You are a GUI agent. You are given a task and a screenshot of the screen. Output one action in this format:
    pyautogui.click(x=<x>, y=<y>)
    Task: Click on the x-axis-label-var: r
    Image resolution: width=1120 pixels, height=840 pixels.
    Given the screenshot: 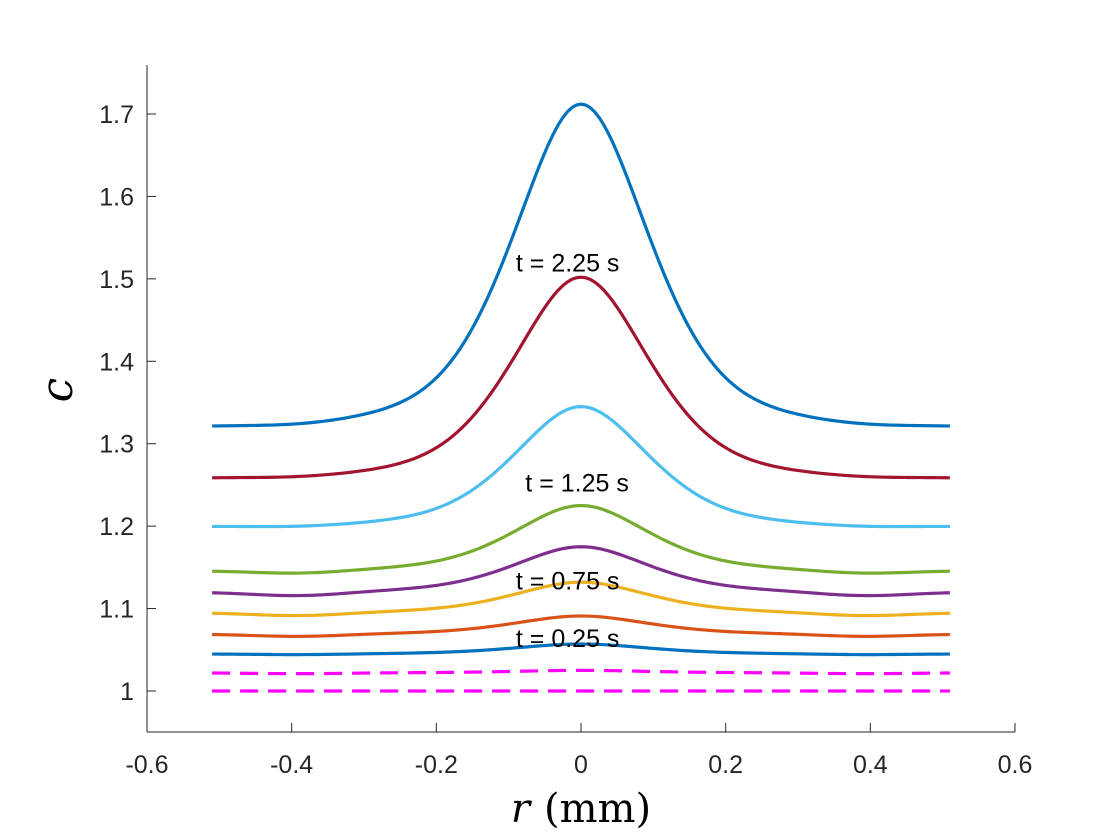 What is the action you would take?
    pyautogui.click(x=522, y=809)
    